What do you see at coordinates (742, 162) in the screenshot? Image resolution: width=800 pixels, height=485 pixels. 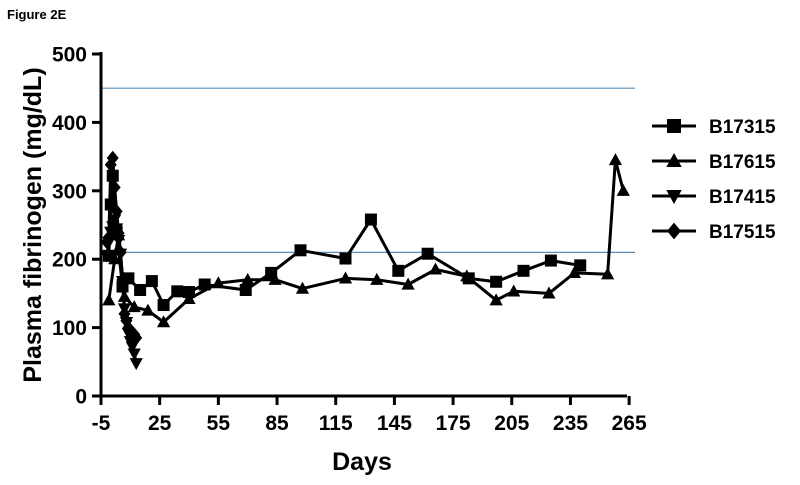 I see `legend-label-b17615: B17615` at bounding box center [742, 162].